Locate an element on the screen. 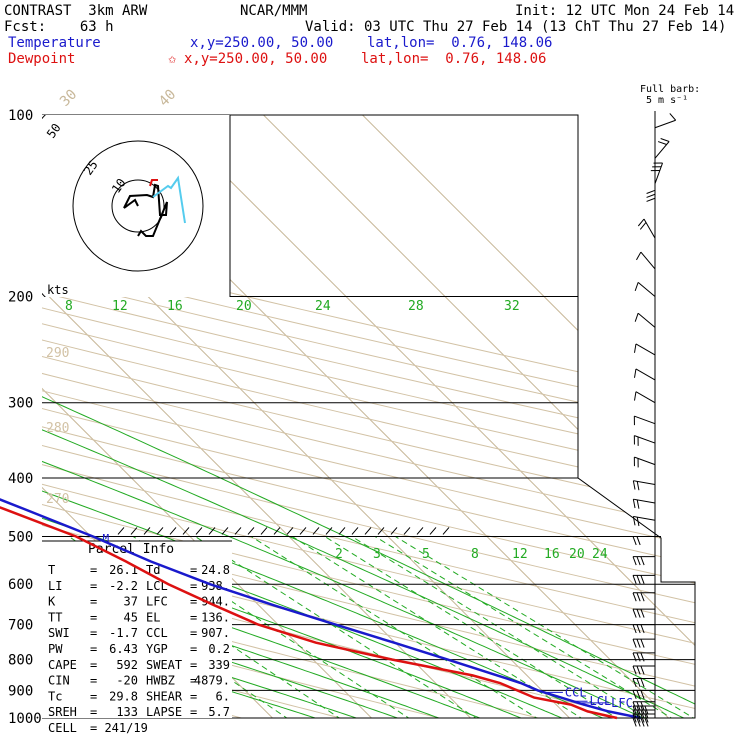 This screenshot has height=740, width=740. pressure-tick-label: 900 is located at coordinates (20, 691).